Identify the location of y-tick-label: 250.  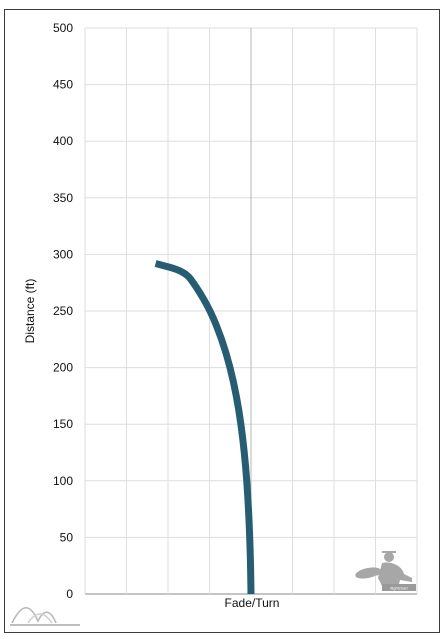
(63, 311).